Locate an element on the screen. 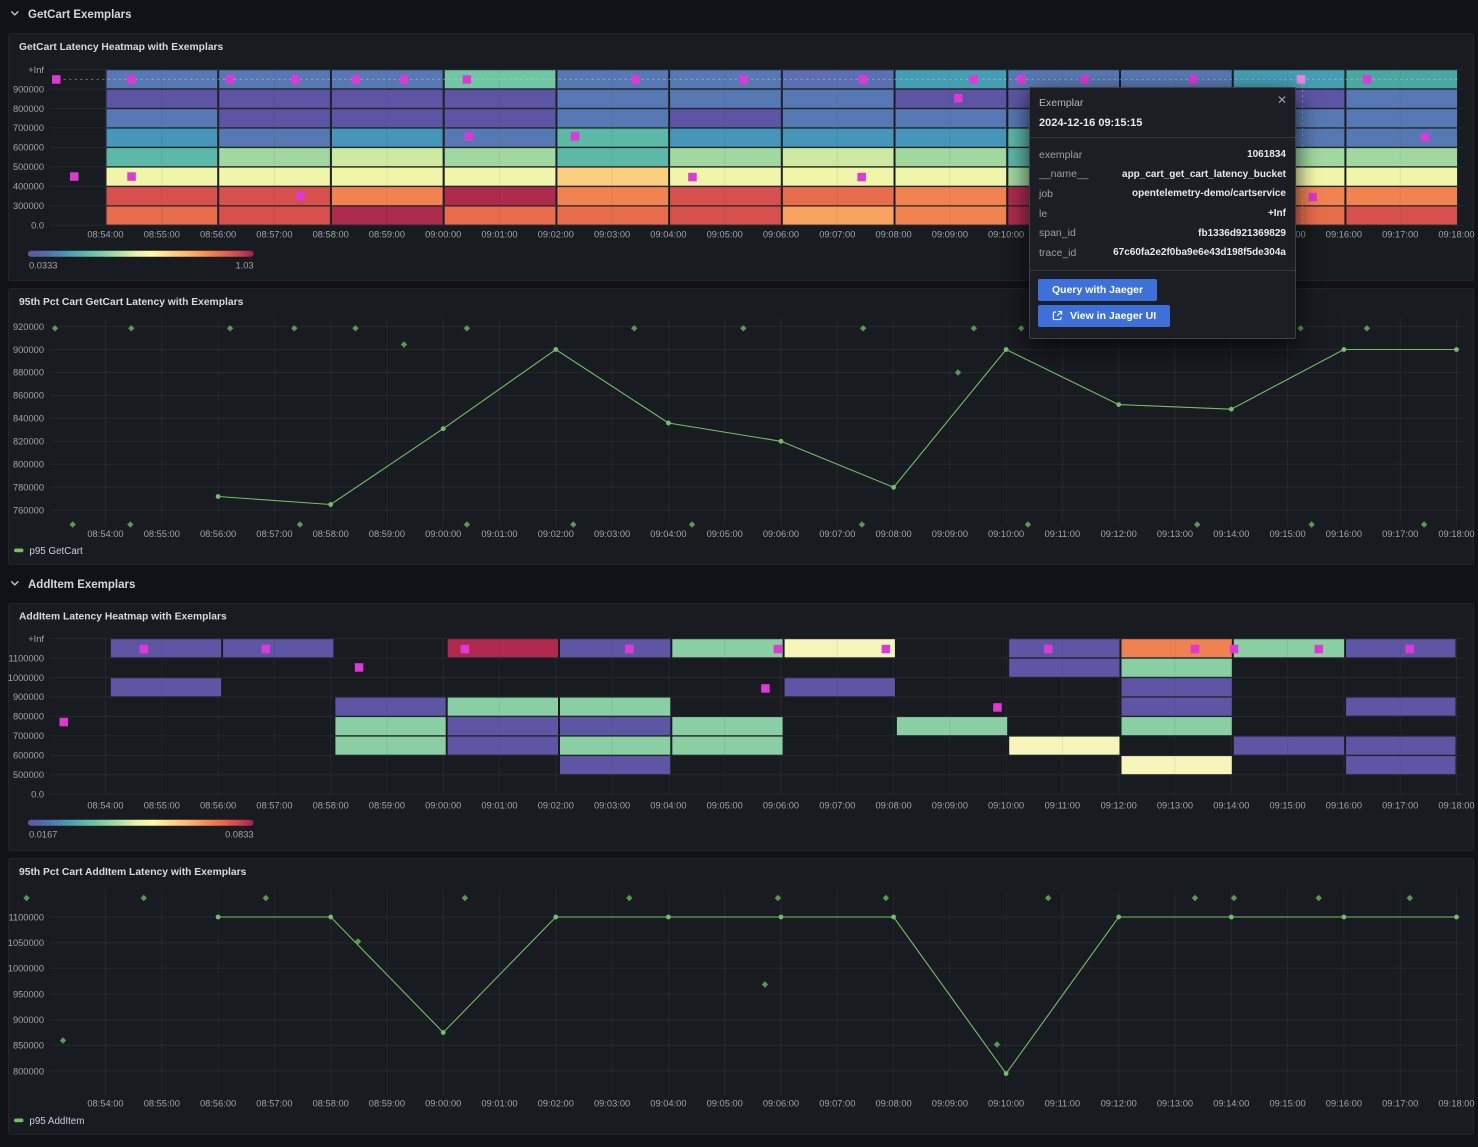 Image resolution: width=1478 pixels, height=1147 pixels. svg-text: 820000 is located at coordinates (28, 442).